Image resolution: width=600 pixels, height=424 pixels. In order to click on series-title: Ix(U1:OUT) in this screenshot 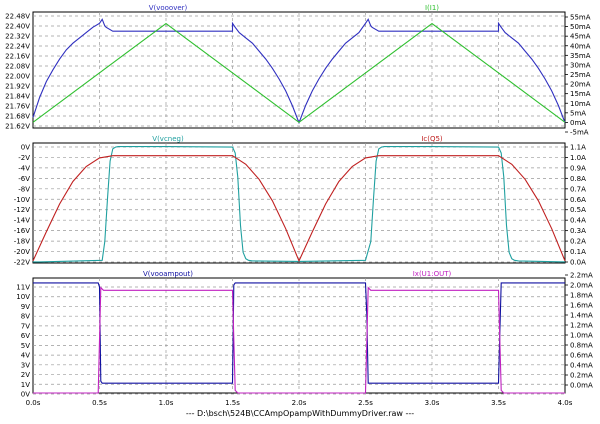, I will do `click(432, 274)`.